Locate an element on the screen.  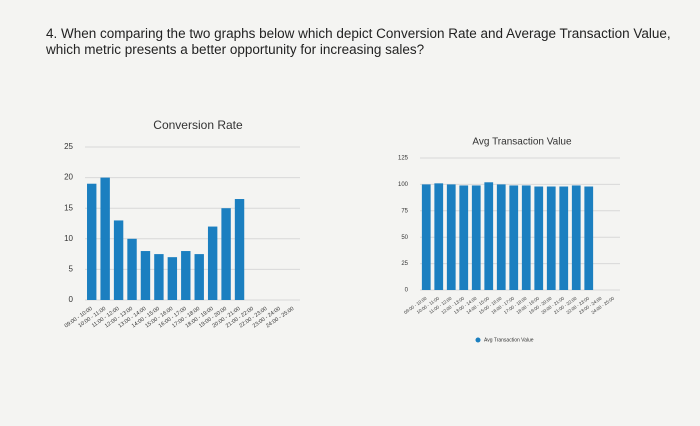
y-tick-label: 125 is located at coordinates (403, 159).